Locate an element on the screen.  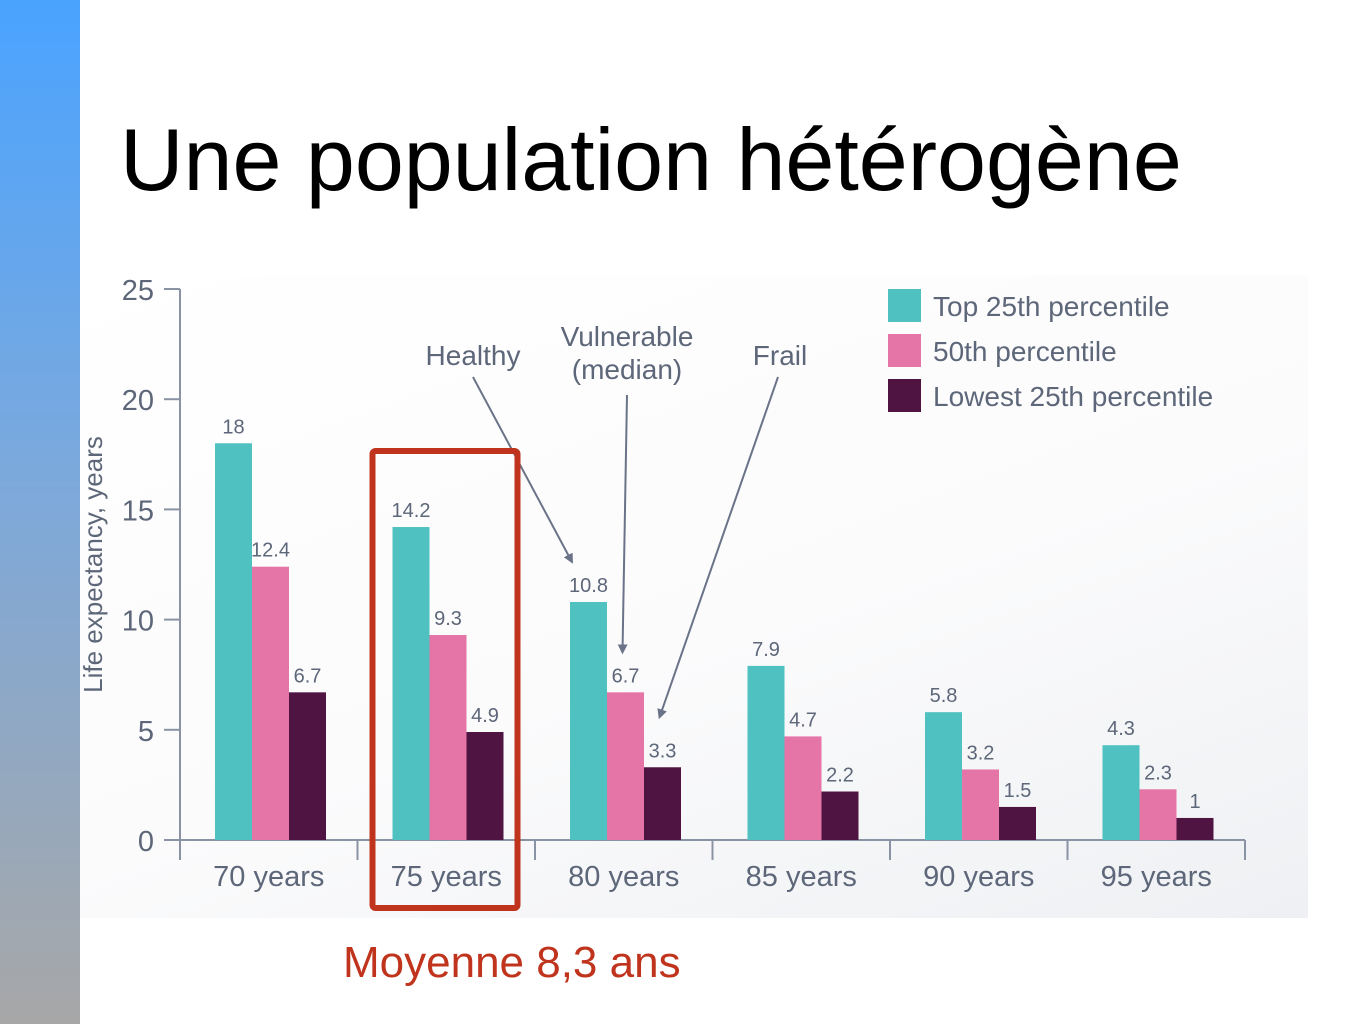
y-tick-label: 25 is located at coordinates (138, 291).